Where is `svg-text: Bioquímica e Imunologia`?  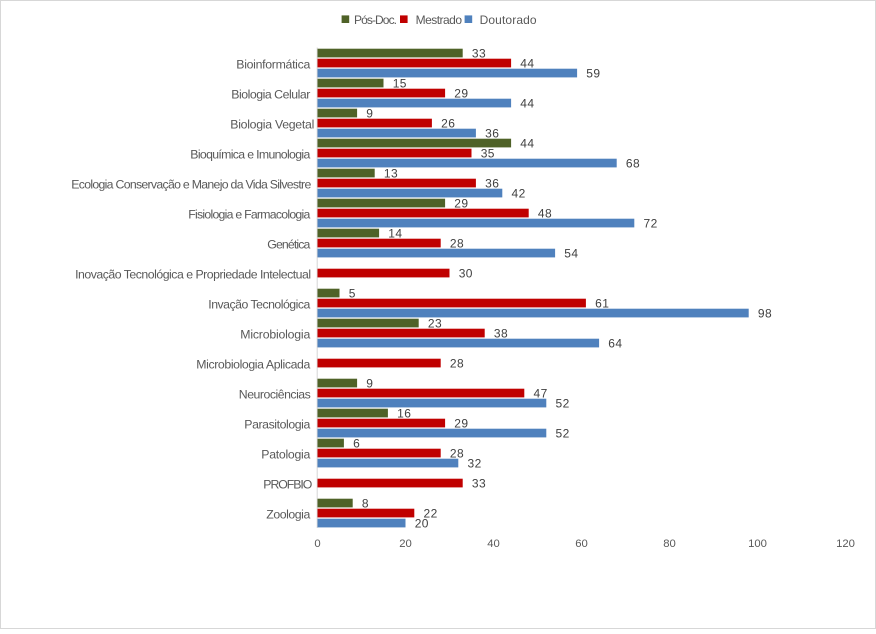
svg-text: Bioquímica e Imunologia is located at coordinates (250, 154).